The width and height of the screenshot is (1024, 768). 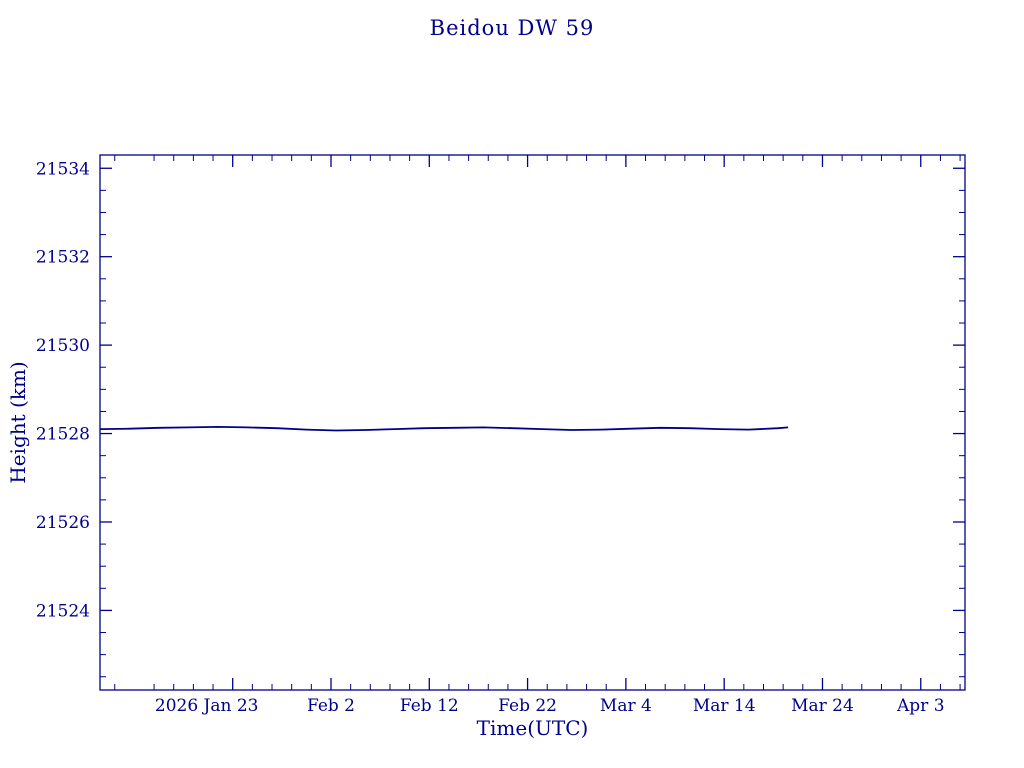 What do you see at coordinates (63, 611) in the screenshot?
I see `y-tick-label: 21524` at bounding box center [63, 611].